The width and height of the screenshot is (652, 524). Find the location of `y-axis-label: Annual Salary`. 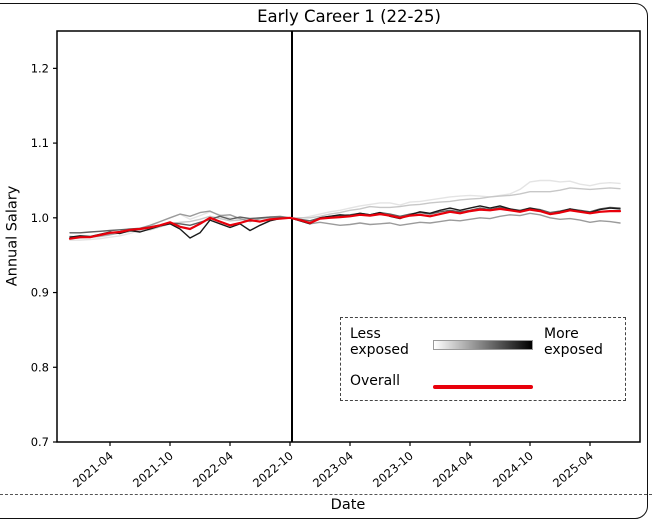

y-axis-label: Annual Salary is located at coordinates (12, 236).